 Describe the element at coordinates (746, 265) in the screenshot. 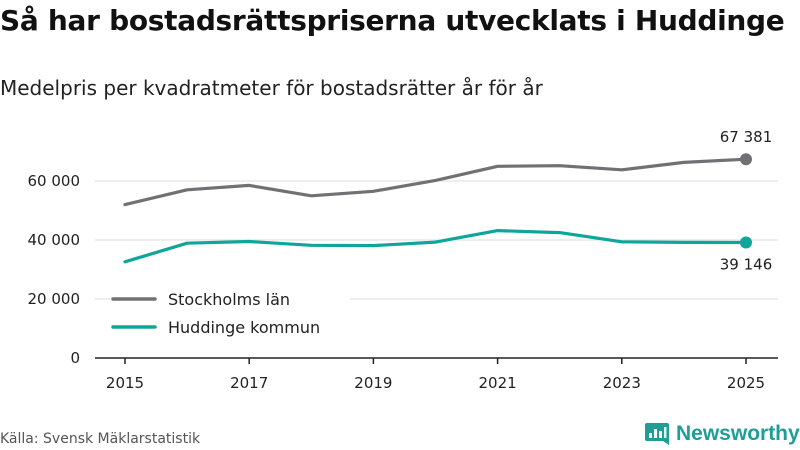

I see `end-value-label: 39 146` at that location.